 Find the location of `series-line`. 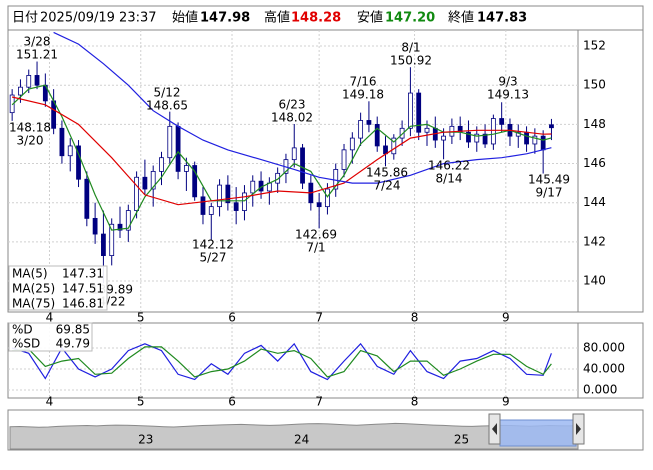

series-line is located at coordinates (282, 362).